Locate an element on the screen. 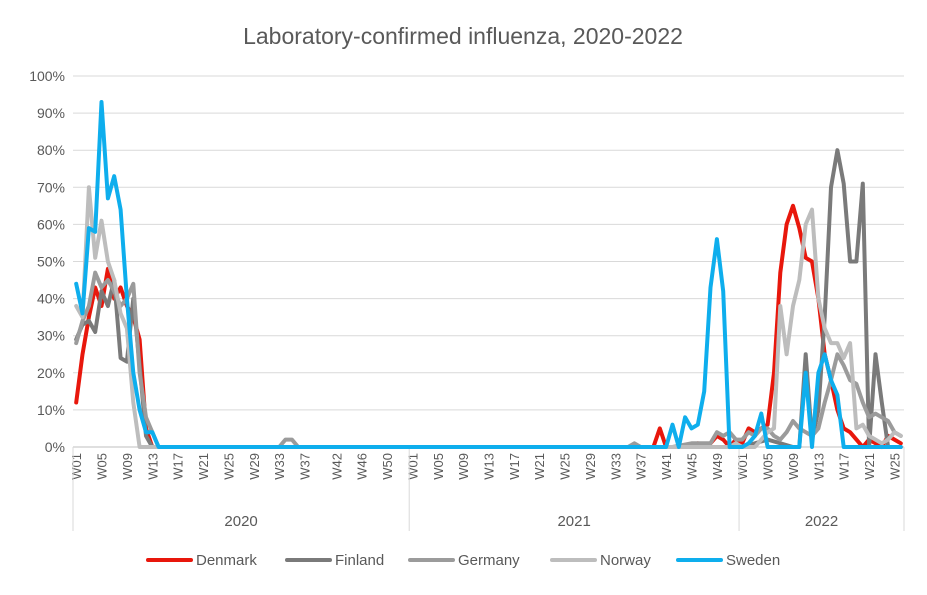 This screenshot has width=927, height=595. x-tick-label: W46 is located at coordinates (362, 466).